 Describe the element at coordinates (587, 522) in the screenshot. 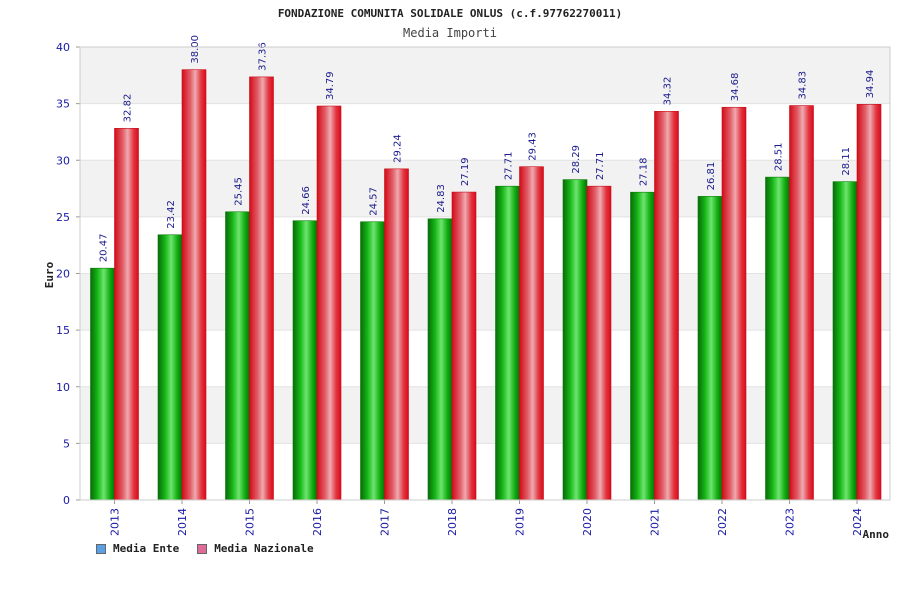

I see `x-tick-label: 2020` at that location.